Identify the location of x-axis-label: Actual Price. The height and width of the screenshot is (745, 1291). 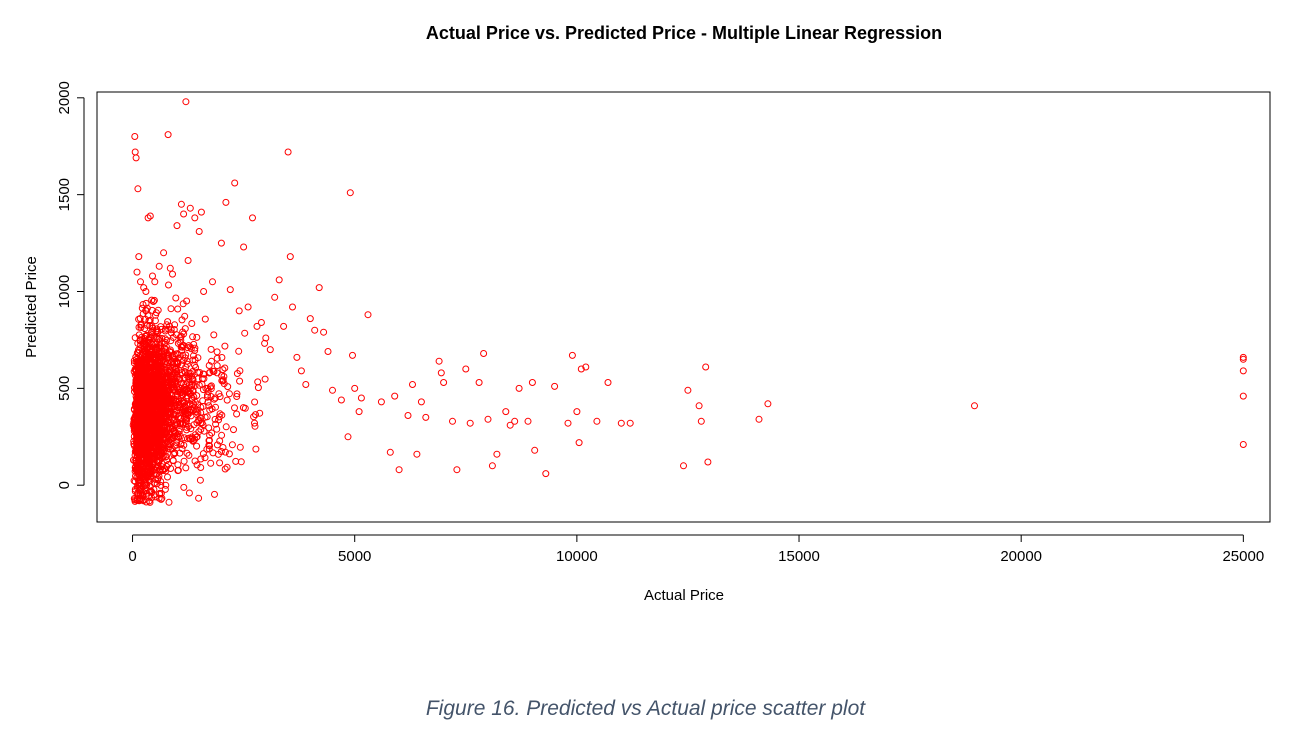
(684, 595).